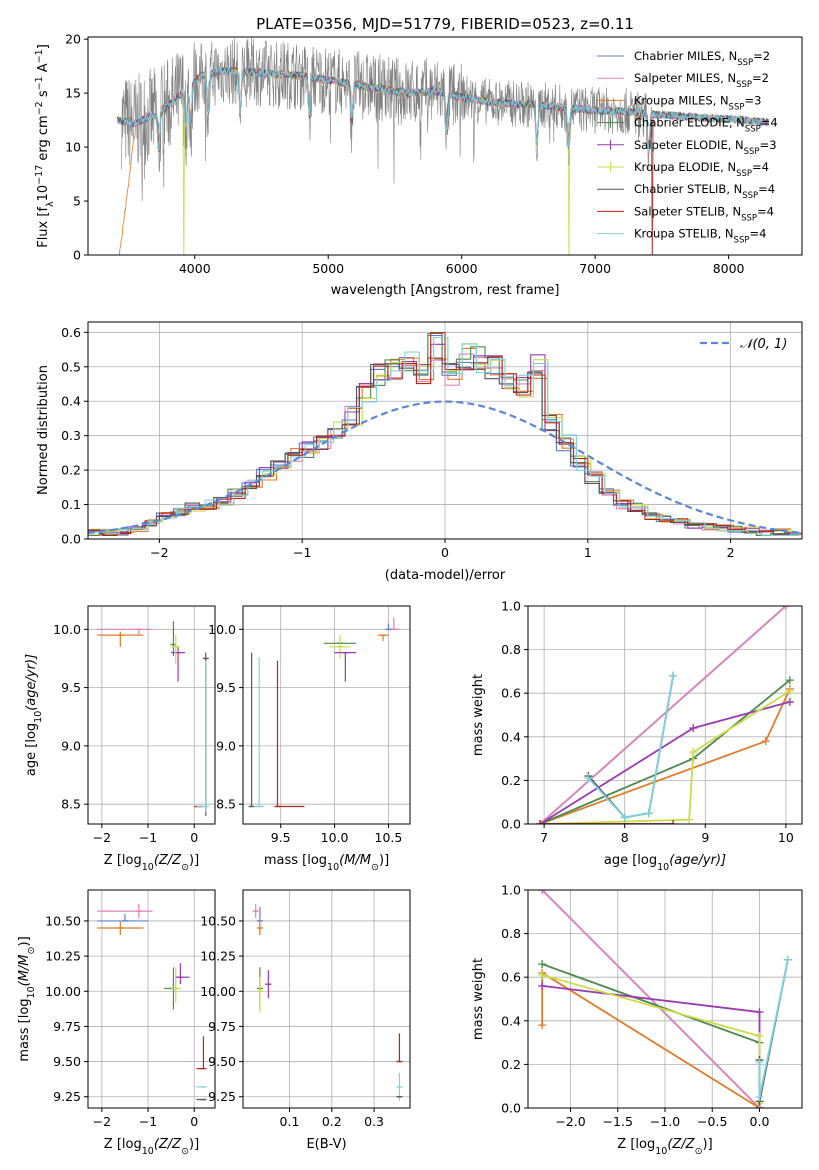 This screenshot has width=819, height=1170. I want to click on y-tick-label: 0.5, so click(71, 366).